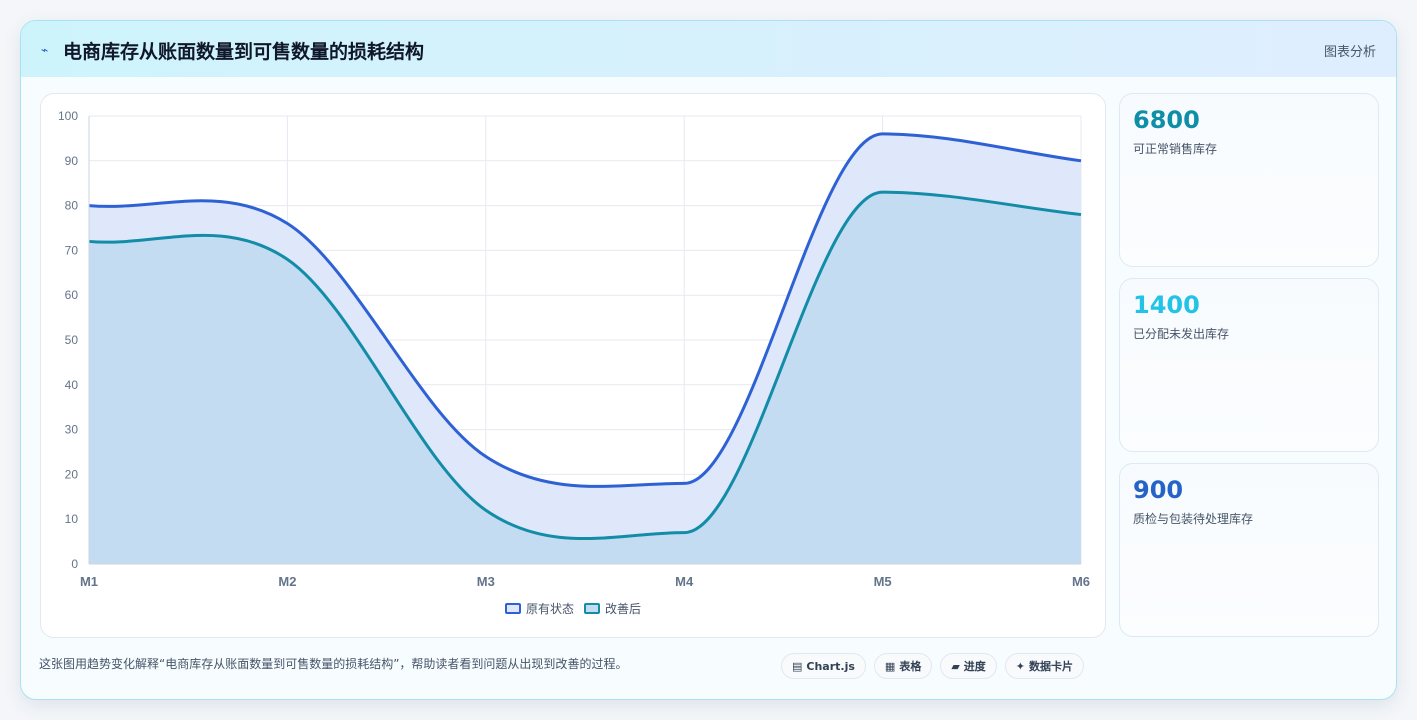 The image size is (1417, 720). Describe the element at coordinates (883, 581) in the screenshot. I see `x-tick-label: M5` at that location.